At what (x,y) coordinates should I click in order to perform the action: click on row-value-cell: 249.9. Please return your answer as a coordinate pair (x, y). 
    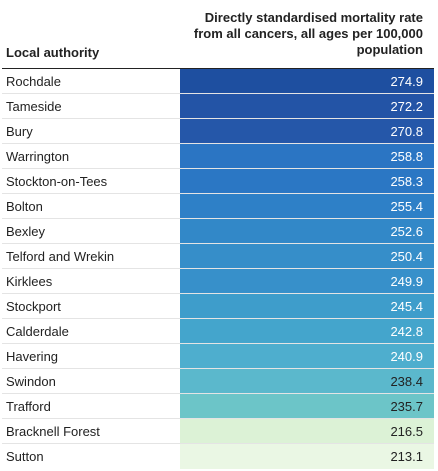
    Looking at the image, I should click on (307, 281).